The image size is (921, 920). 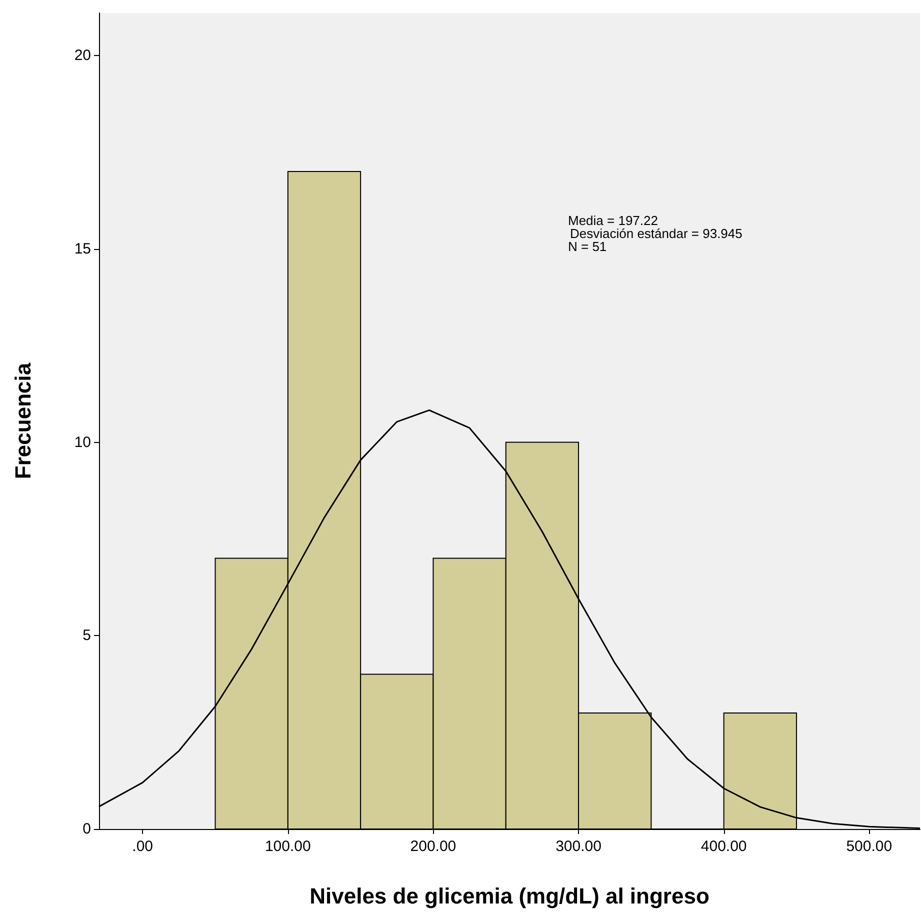 I want to click on annotation: Media = 197.22, so click(x=613, y=220).